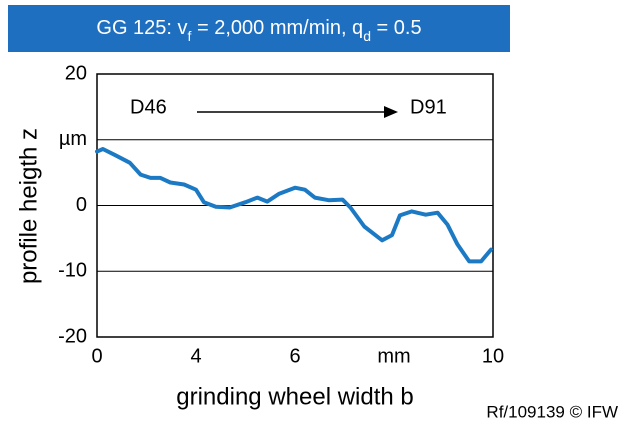  What do you see at coordinates (141, 28) in the screenshot?
I see `title-text: GG 125: v` at bounding box center [141, 28].